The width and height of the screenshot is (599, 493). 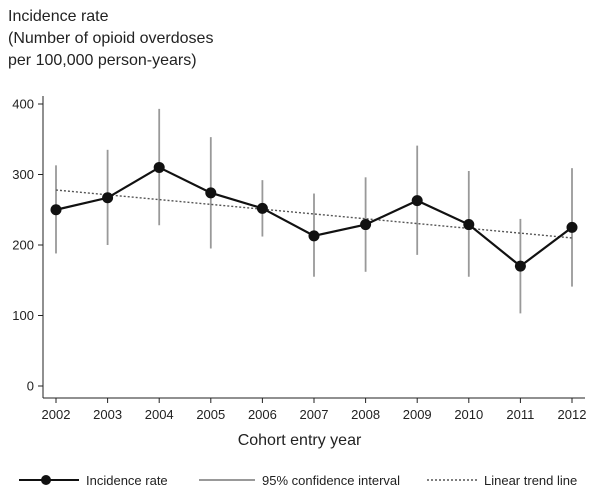 I want to click on y-tick-label-200: 200, so click(x=23, y=245).